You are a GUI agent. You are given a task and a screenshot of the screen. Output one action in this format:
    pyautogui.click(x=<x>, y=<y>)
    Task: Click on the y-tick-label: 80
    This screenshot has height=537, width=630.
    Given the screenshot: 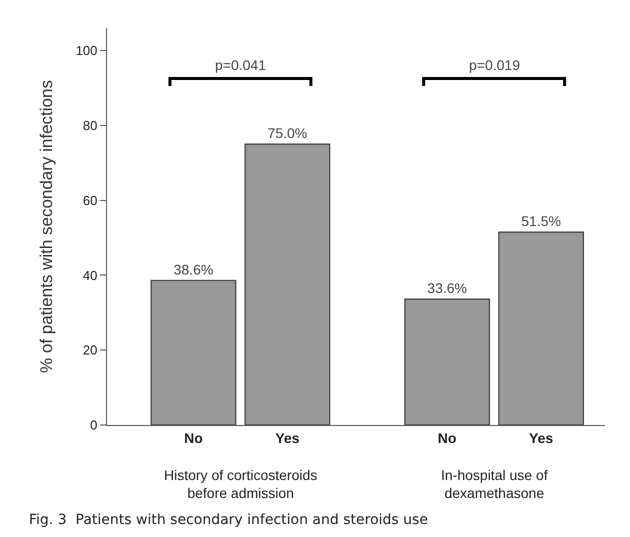 What is the action you would take?
    pyautogui.click(x=90, y=125)
    